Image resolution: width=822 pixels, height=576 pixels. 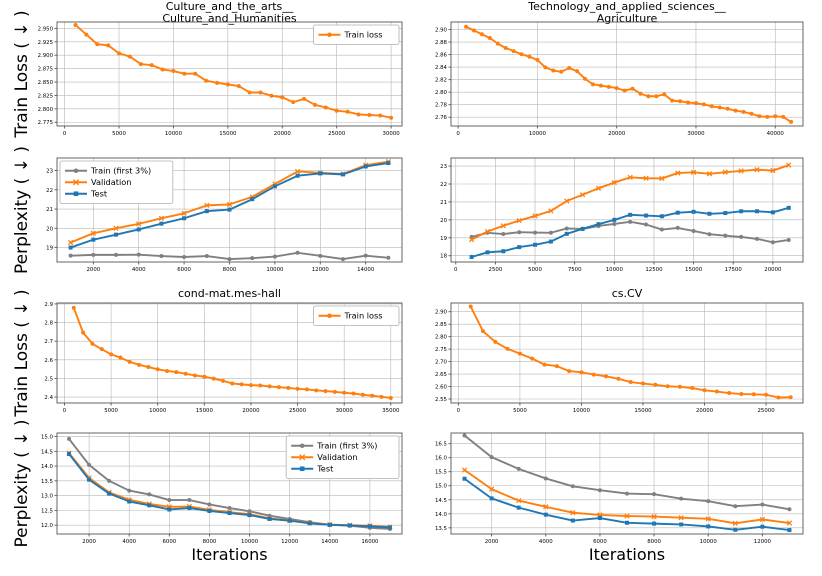 What do you see at coordinates (47, 526) in the screenshot?
I see `y-tick-label: 12.0` at bounding box center [47, 526].